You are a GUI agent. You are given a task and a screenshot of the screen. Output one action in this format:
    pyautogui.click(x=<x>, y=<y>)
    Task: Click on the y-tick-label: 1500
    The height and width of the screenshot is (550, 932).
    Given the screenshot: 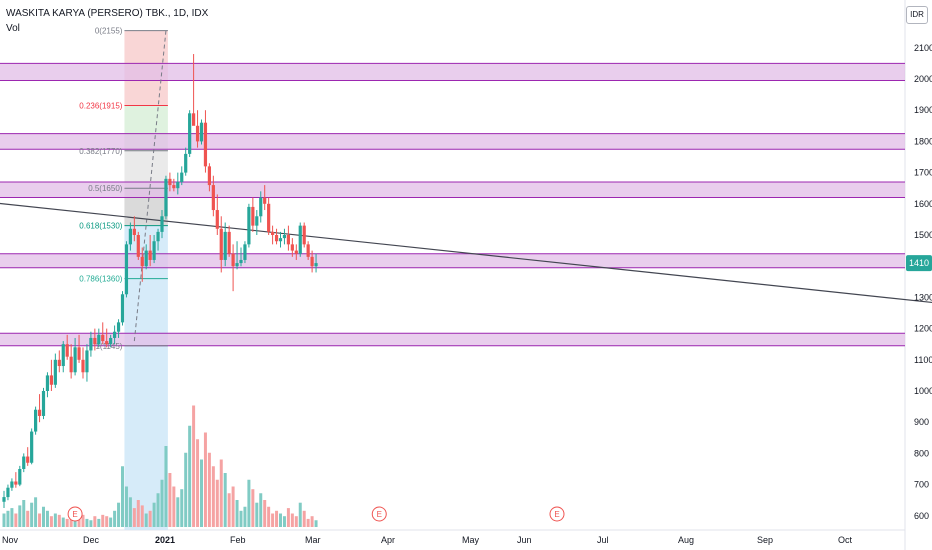 What is the action you would take?
    pyautogui.click(x=923, y=235)
    